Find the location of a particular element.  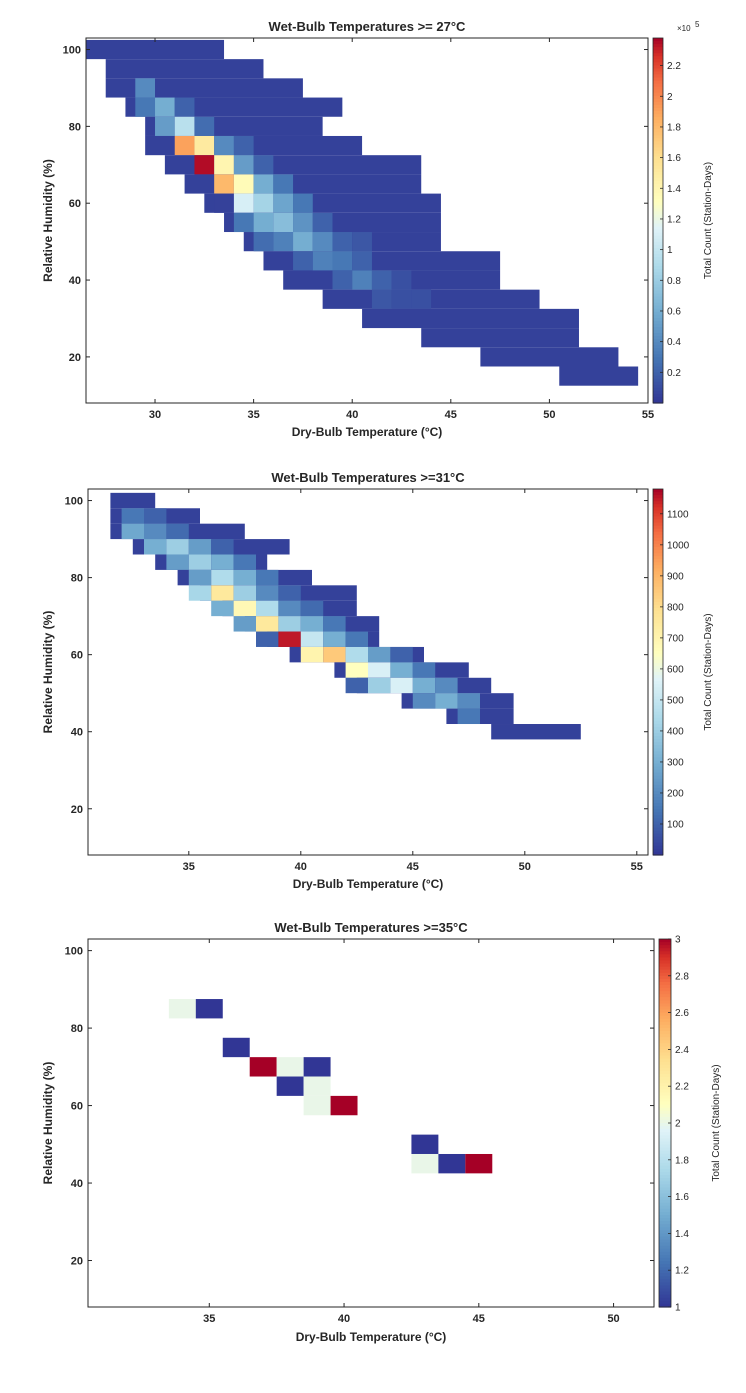

y-tick-label: 20 is located at coordinates (77, 1262).